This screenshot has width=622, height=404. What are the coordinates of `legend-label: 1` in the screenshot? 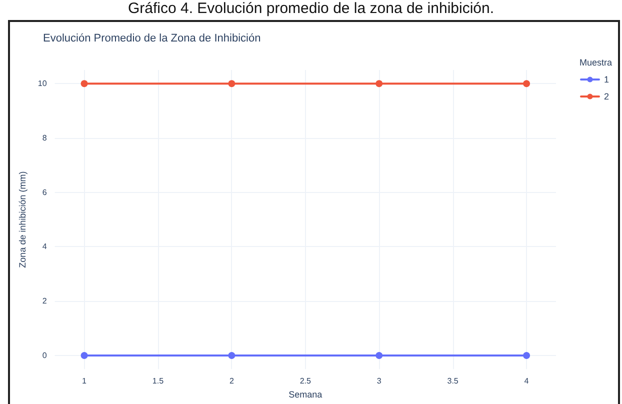 It's located at (607, 79).